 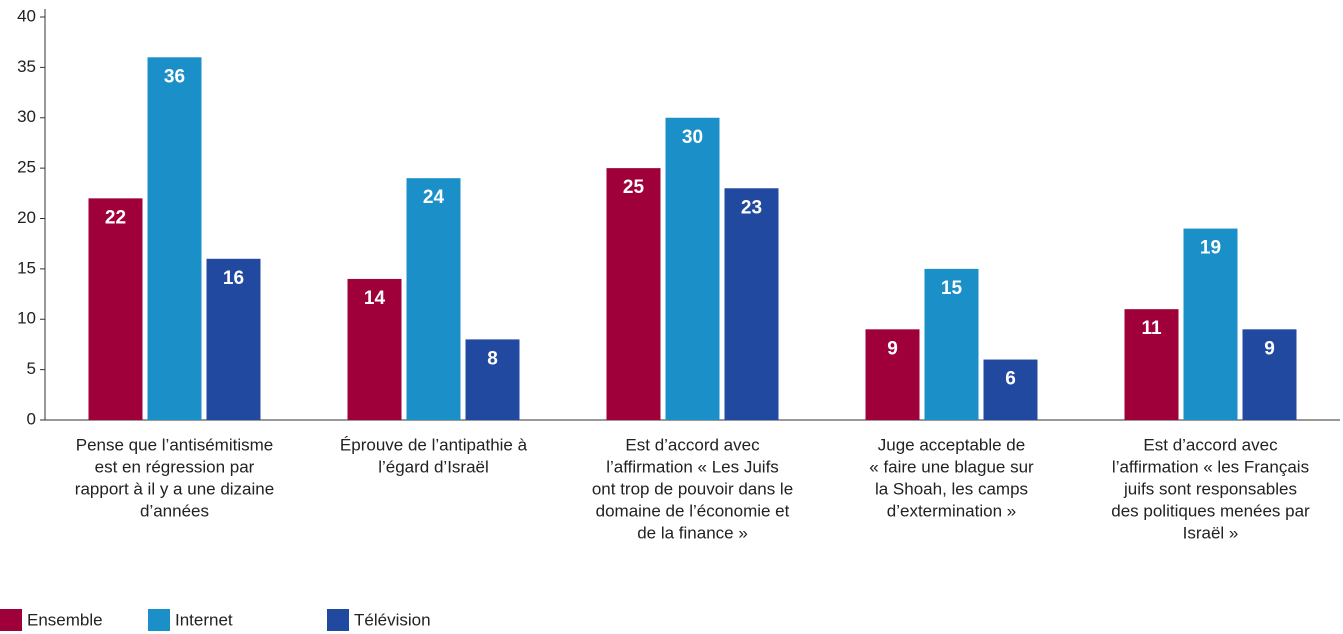 What do you see at coordinates (951, 510) in the screenshot?
I see `x-tick-label: d’extermination »` at bounding box center [951, 510].